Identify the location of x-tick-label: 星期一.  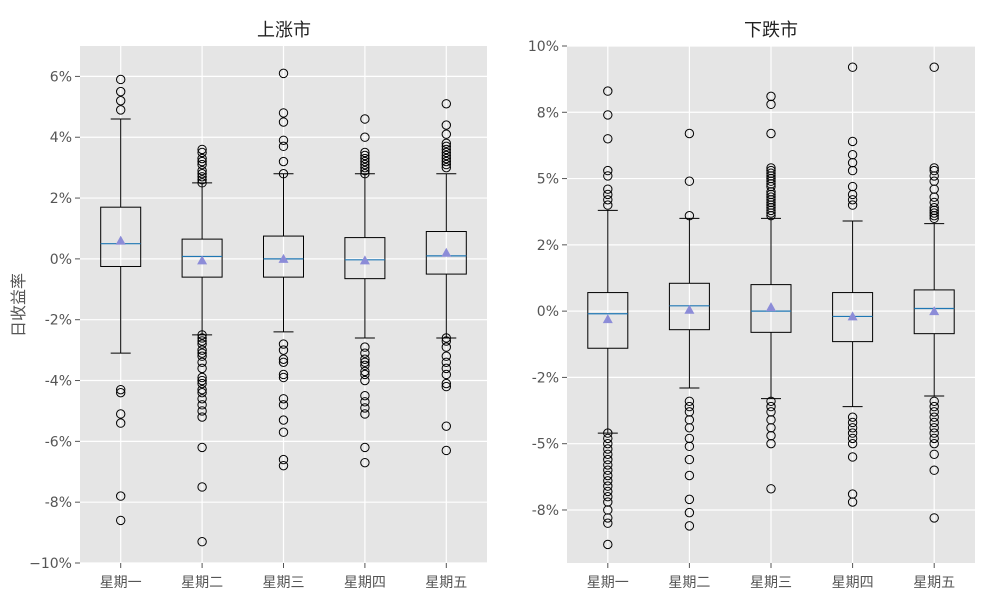
(121, 583).